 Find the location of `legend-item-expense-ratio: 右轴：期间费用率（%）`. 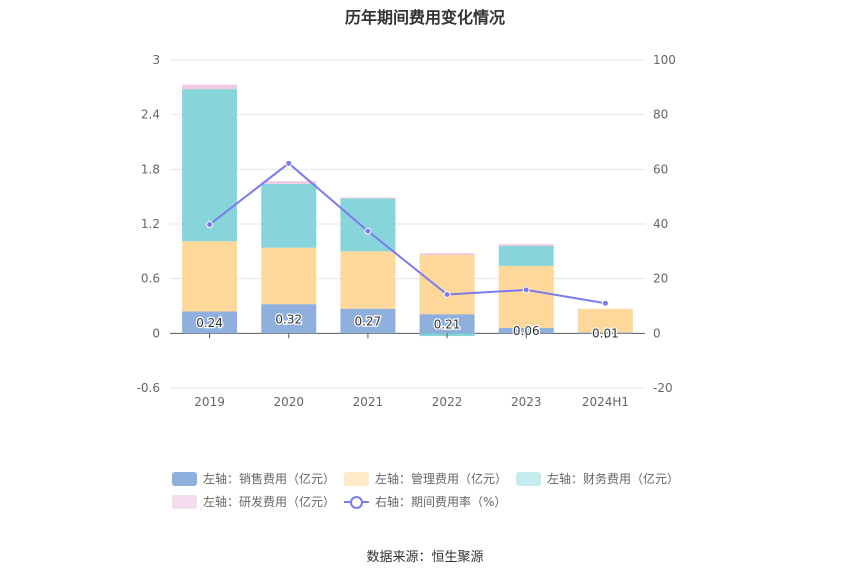

legend-item-expense-ratio: 右轴：期间费用率（%） is located at coordinates (425, 501).